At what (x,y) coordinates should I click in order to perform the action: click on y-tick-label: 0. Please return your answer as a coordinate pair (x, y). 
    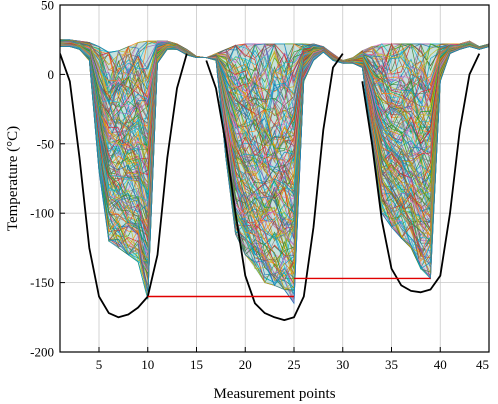
    Looking at the image, I should click on (51, 74).